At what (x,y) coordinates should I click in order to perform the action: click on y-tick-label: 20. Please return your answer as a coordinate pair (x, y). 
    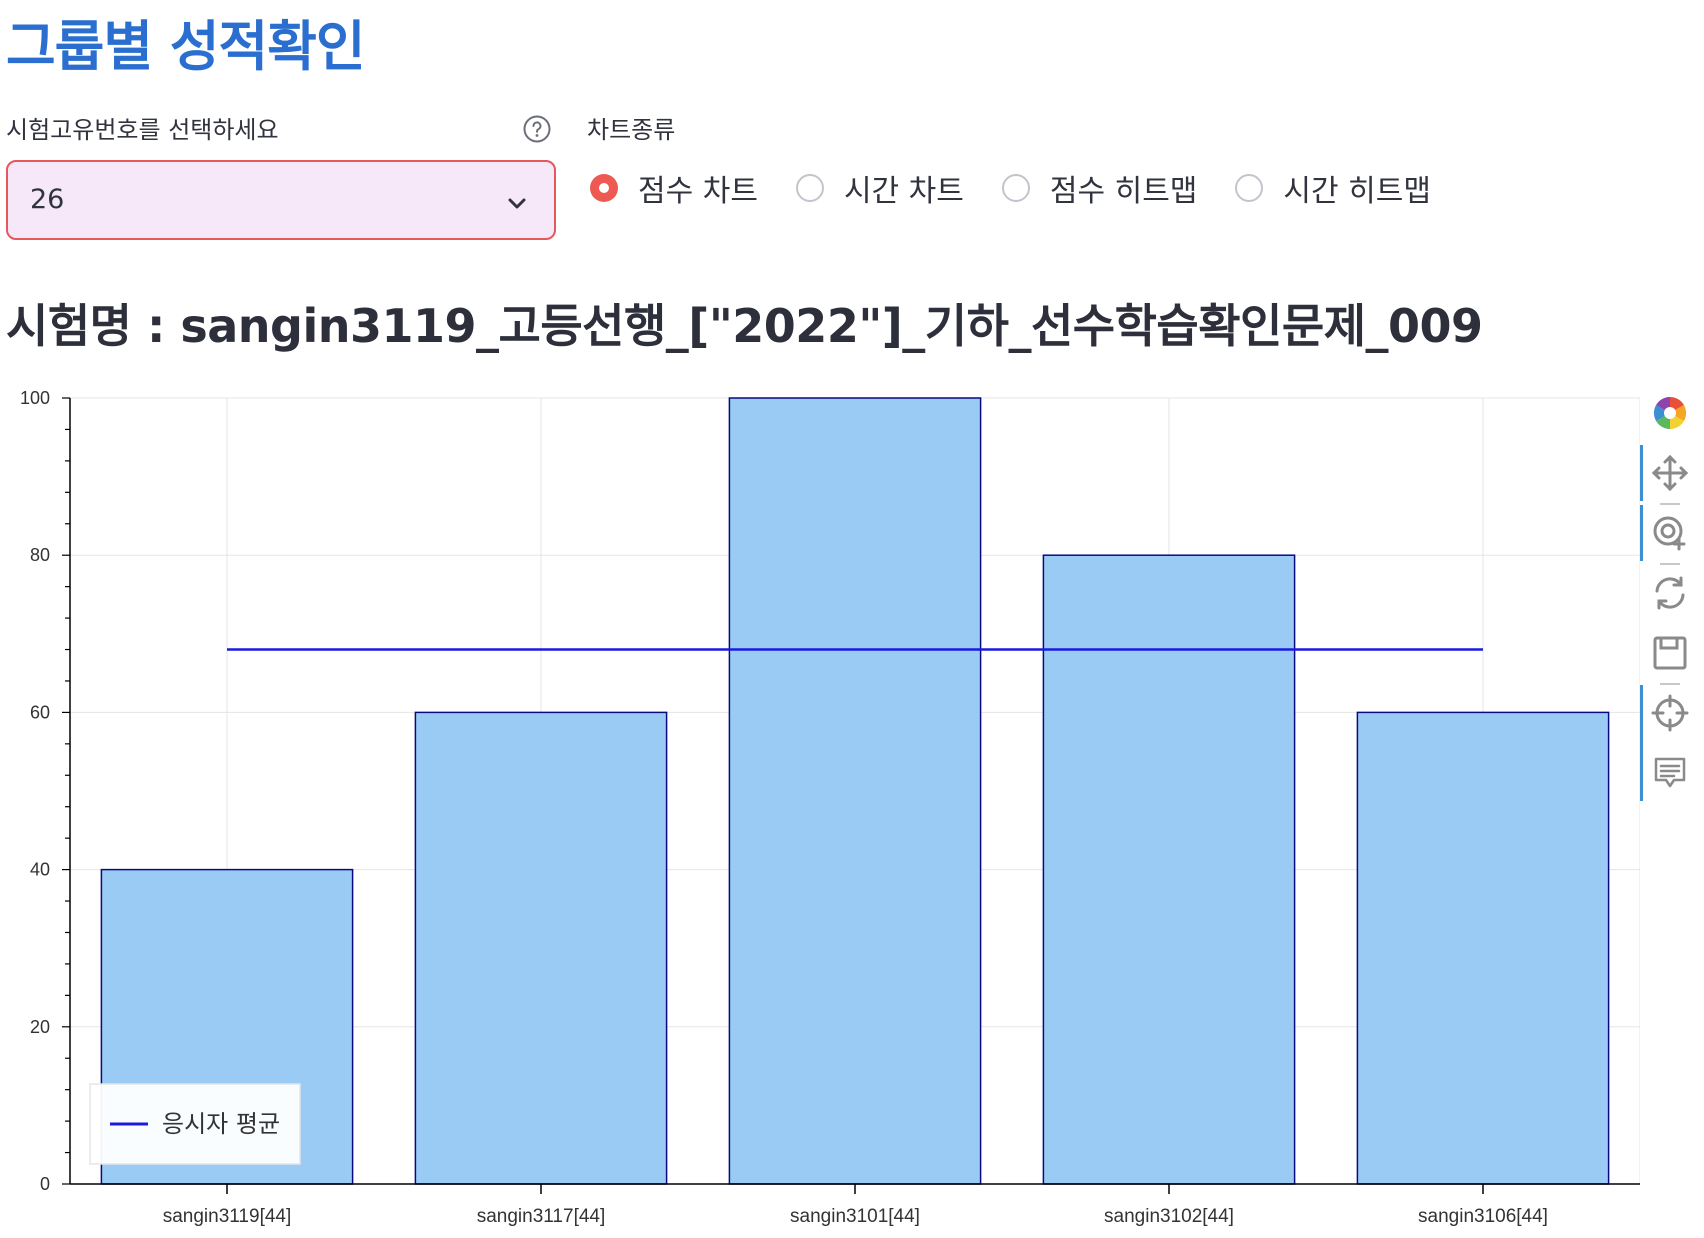
    Looking at the image, I should click on (40, 1027).